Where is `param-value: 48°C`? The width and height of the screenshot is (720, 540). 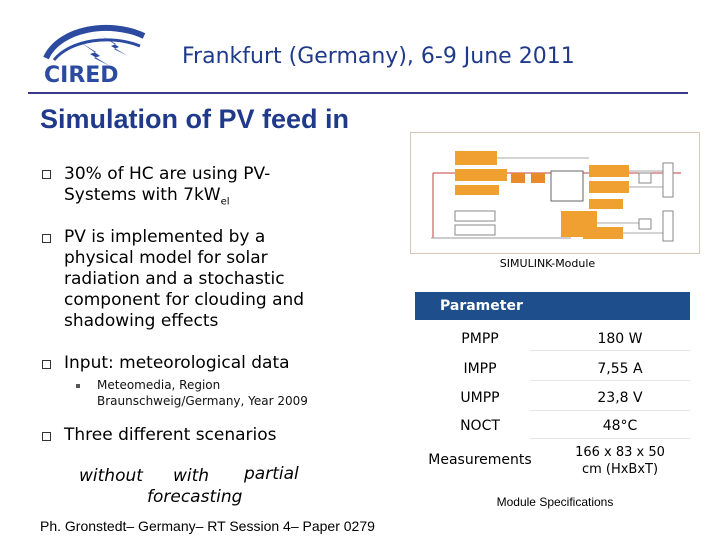 param-value: 48°C is located at coordinates (620, 426).